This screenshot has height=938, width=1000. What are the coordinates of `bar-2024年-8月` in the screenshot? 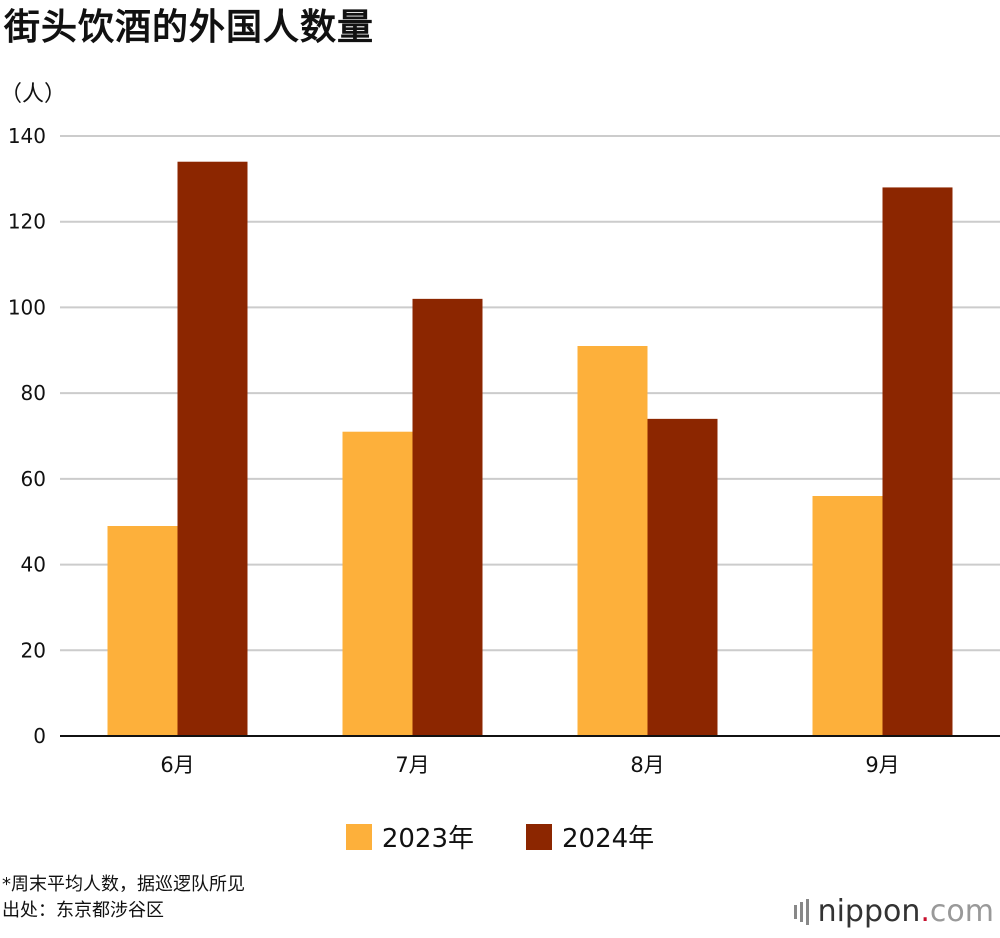 It's located at (682, 577).